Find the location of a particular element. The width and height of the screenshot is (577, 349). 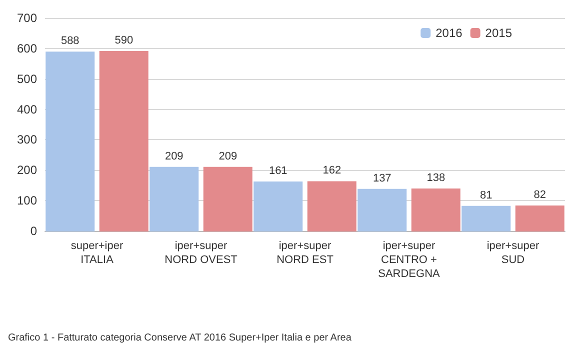

y-tick-label: 0 is located at coordinates (34, 231).